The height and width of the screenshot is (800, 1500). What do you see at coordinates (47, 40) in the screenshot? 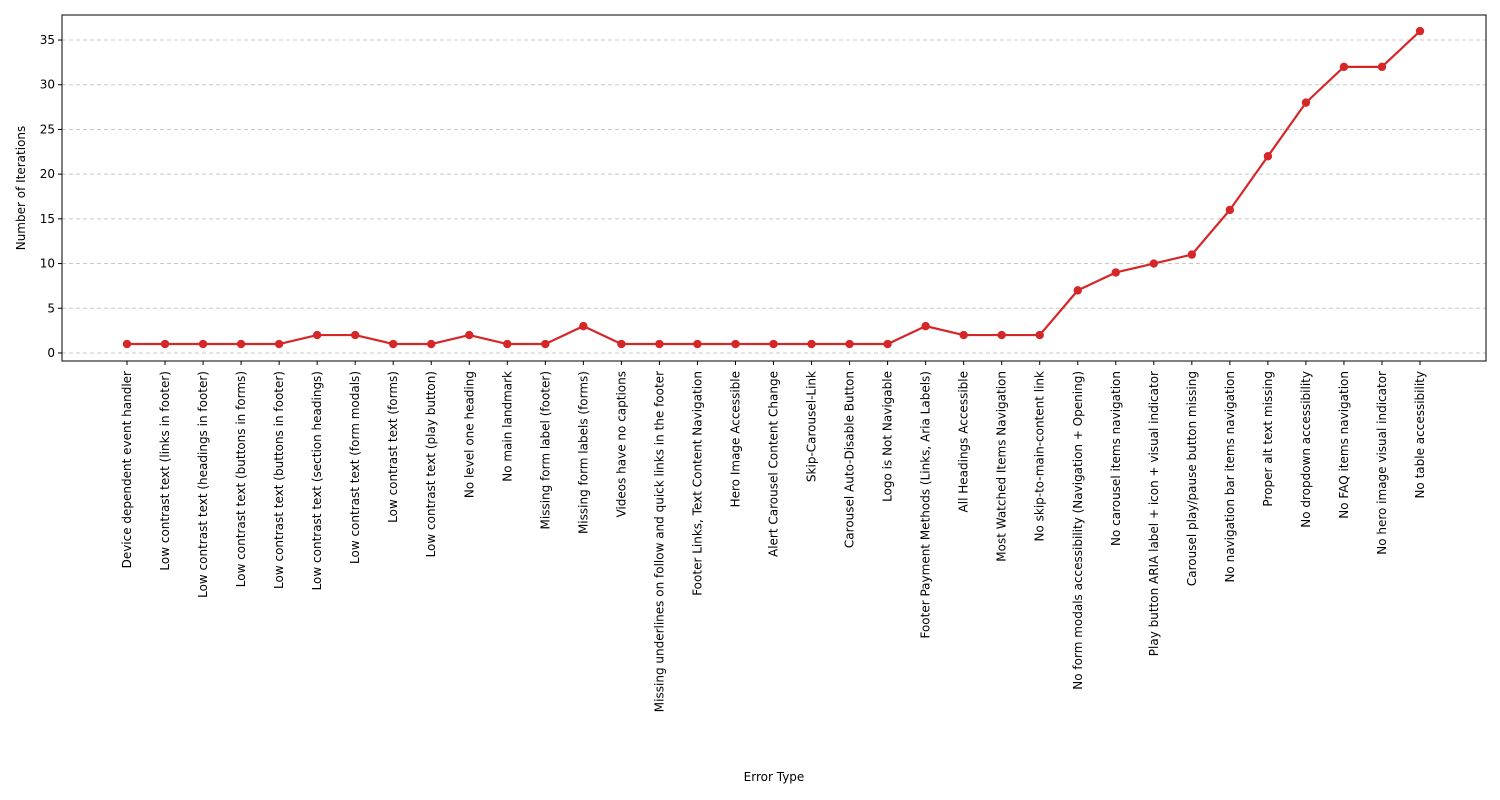
I see `y-tick-label: 35` at bounding box center [47, 40].